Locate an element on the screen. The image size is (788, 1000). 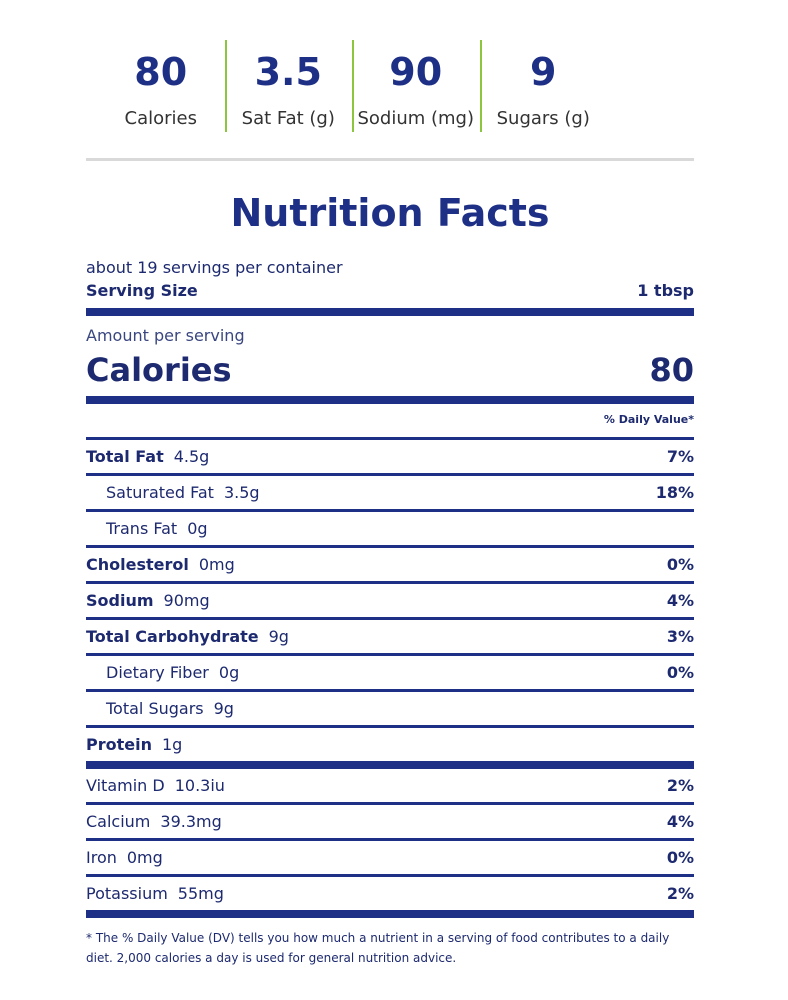
nutrient-name: Potassium is located at coordinates (127, 893).